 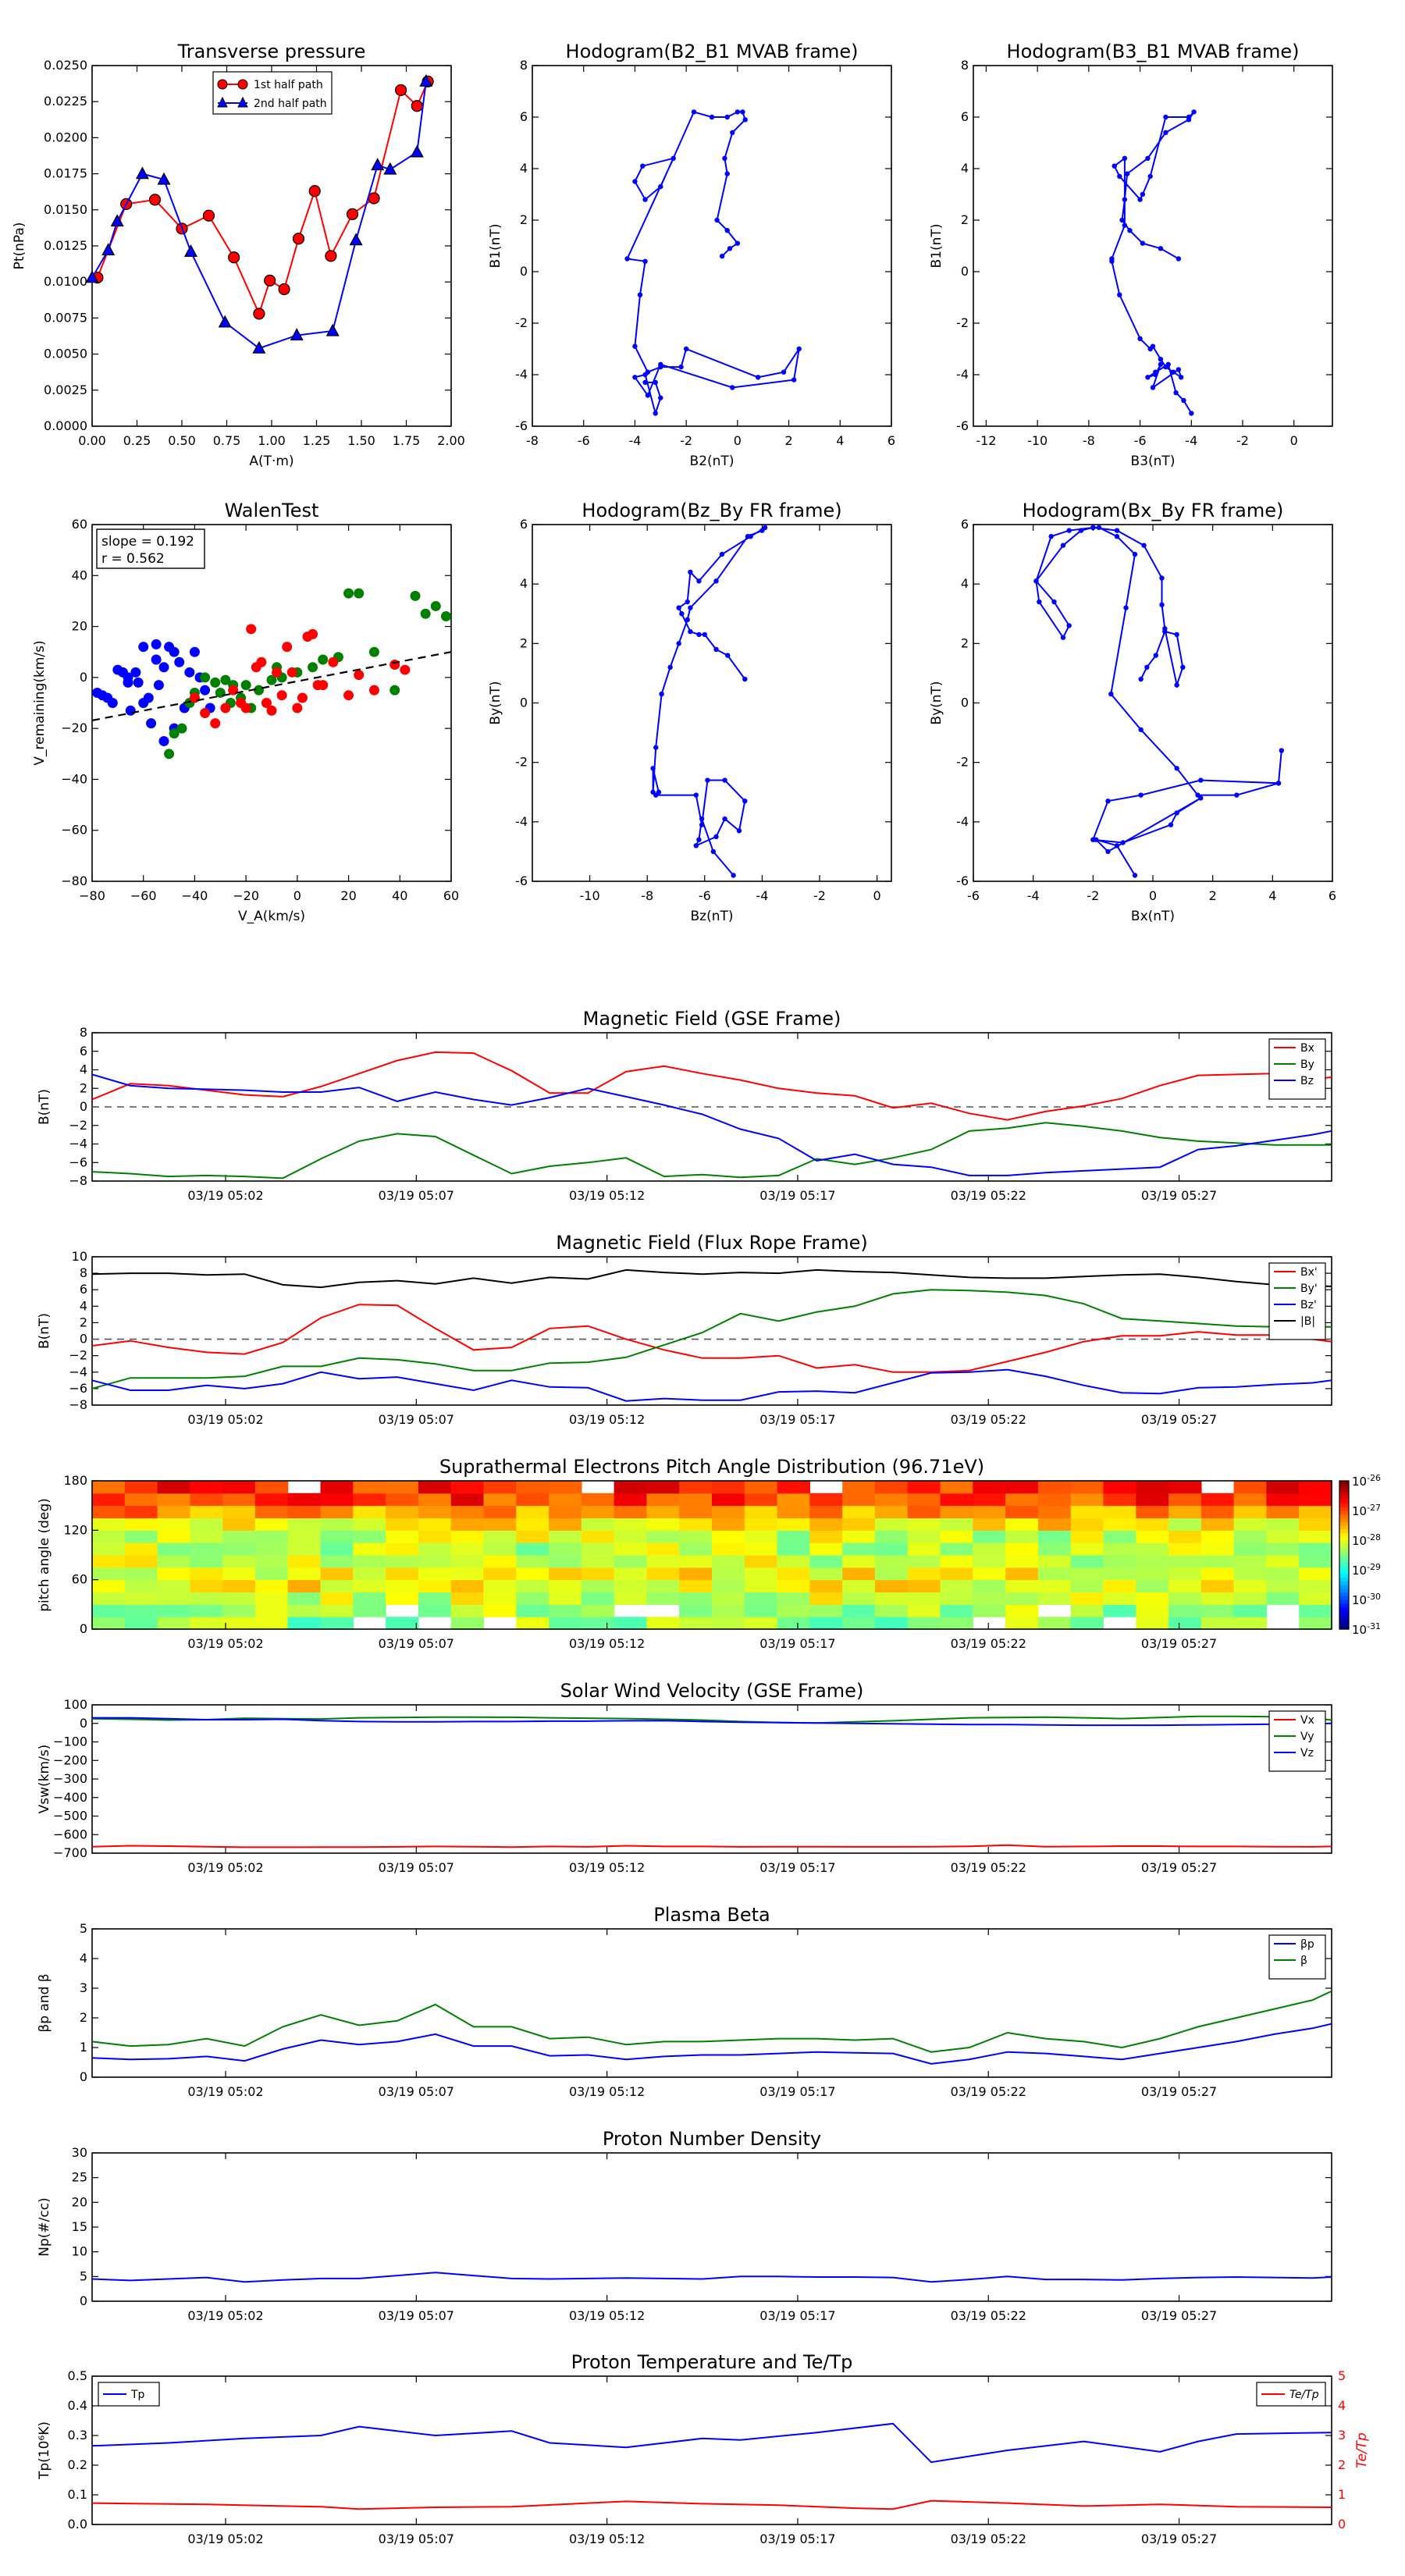 What do you see at coordinates (712, 1338) in the screenshot?
I see `series-line-Bx` at bounding box center [712, 1338].